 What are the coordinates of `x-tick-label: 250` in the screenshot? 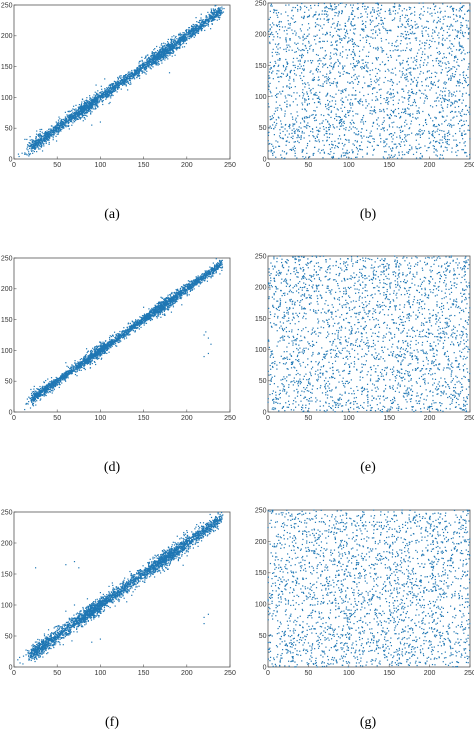 It's located at (230, 165).